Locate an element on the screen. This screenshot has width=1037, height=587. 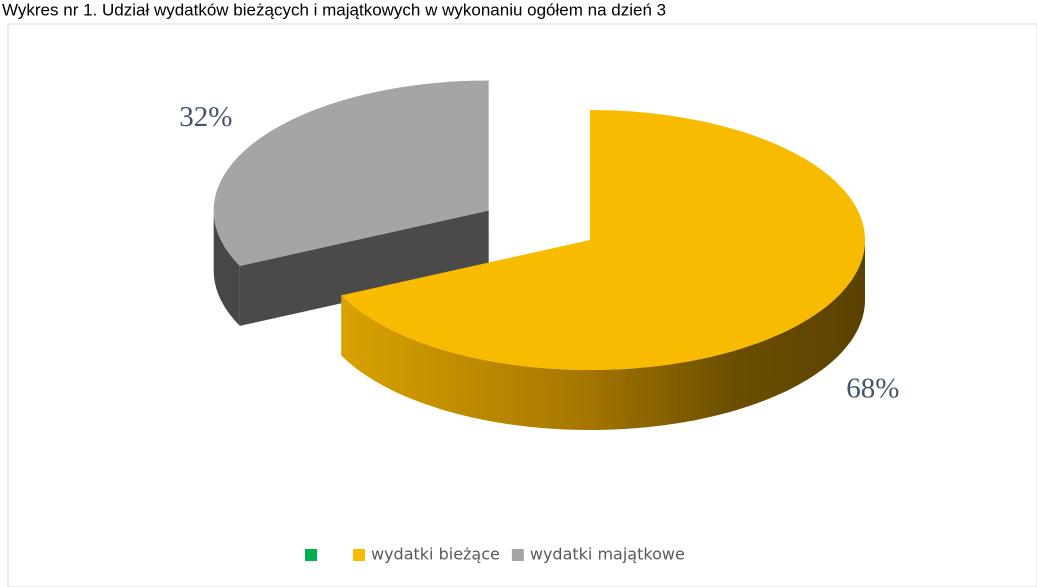
data-label: 32% is located at coordinates (205, 117).